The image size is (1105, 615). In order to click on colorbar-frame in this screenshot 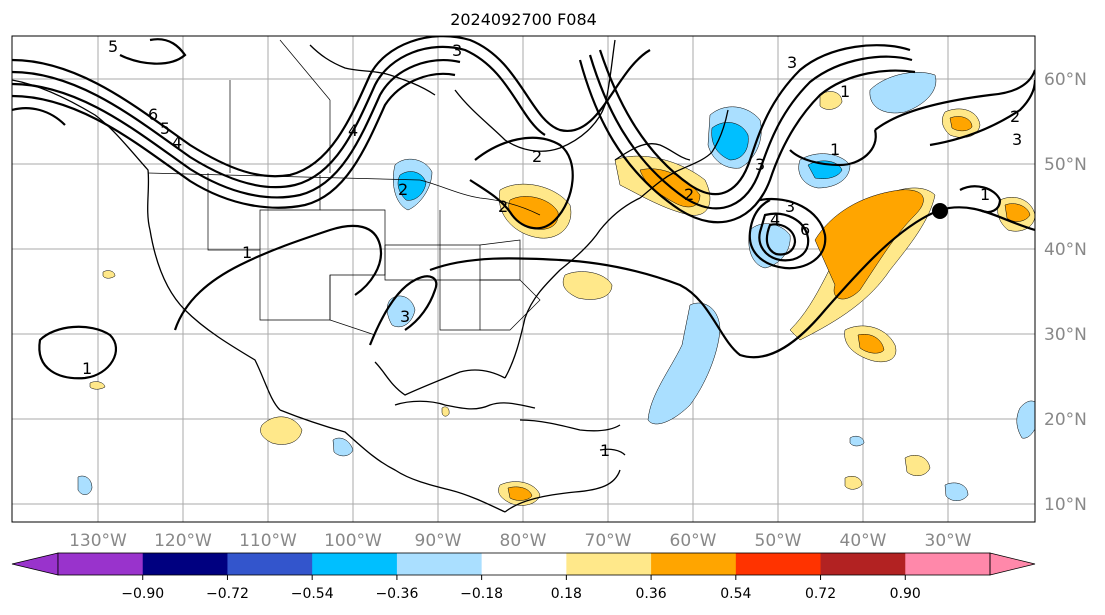, I will do `click(524, 564)`.